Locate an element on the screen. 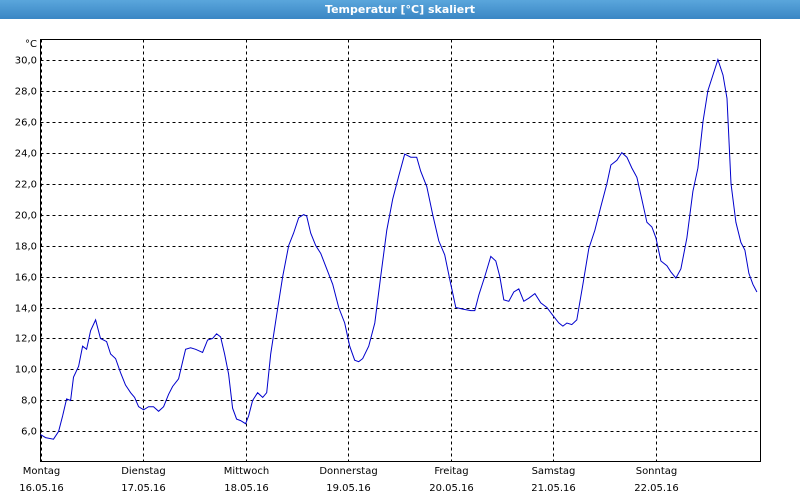  x-tick-label: Dienstag is located at coordinates (143, 471).